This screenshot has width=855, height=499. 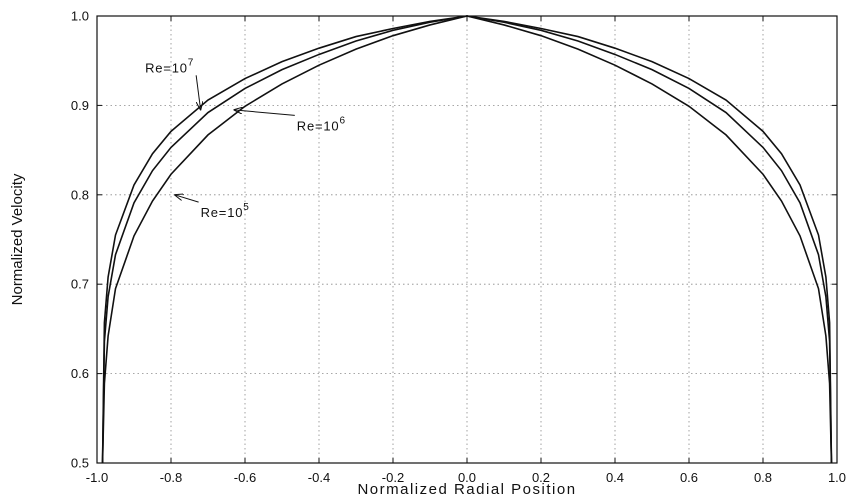 What do you see at coordinates (541, 477) in the screenshot?
I see `x-tick-label: 0.2` at bounding box center [541, 477].